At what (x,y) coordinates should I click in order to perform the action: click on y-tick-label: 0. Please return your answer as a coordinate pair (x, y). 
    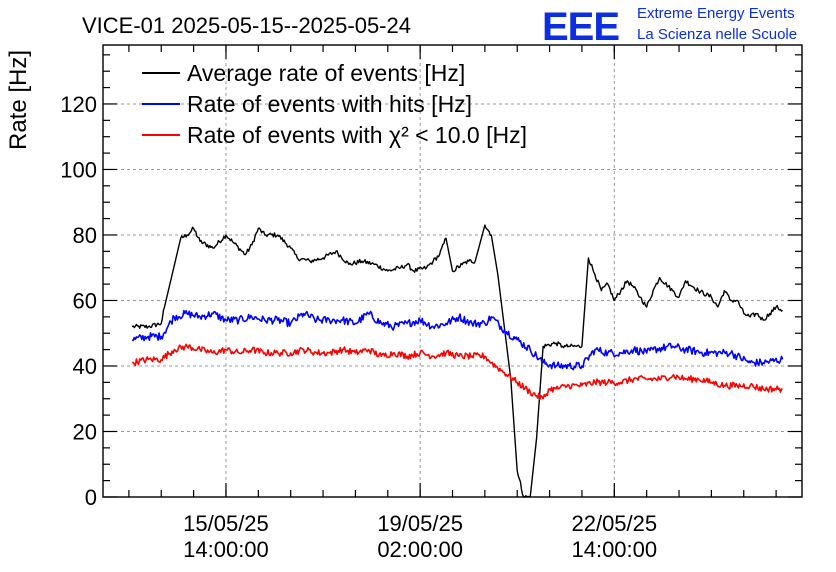
    Looking at the image, I should click on (91, 497).